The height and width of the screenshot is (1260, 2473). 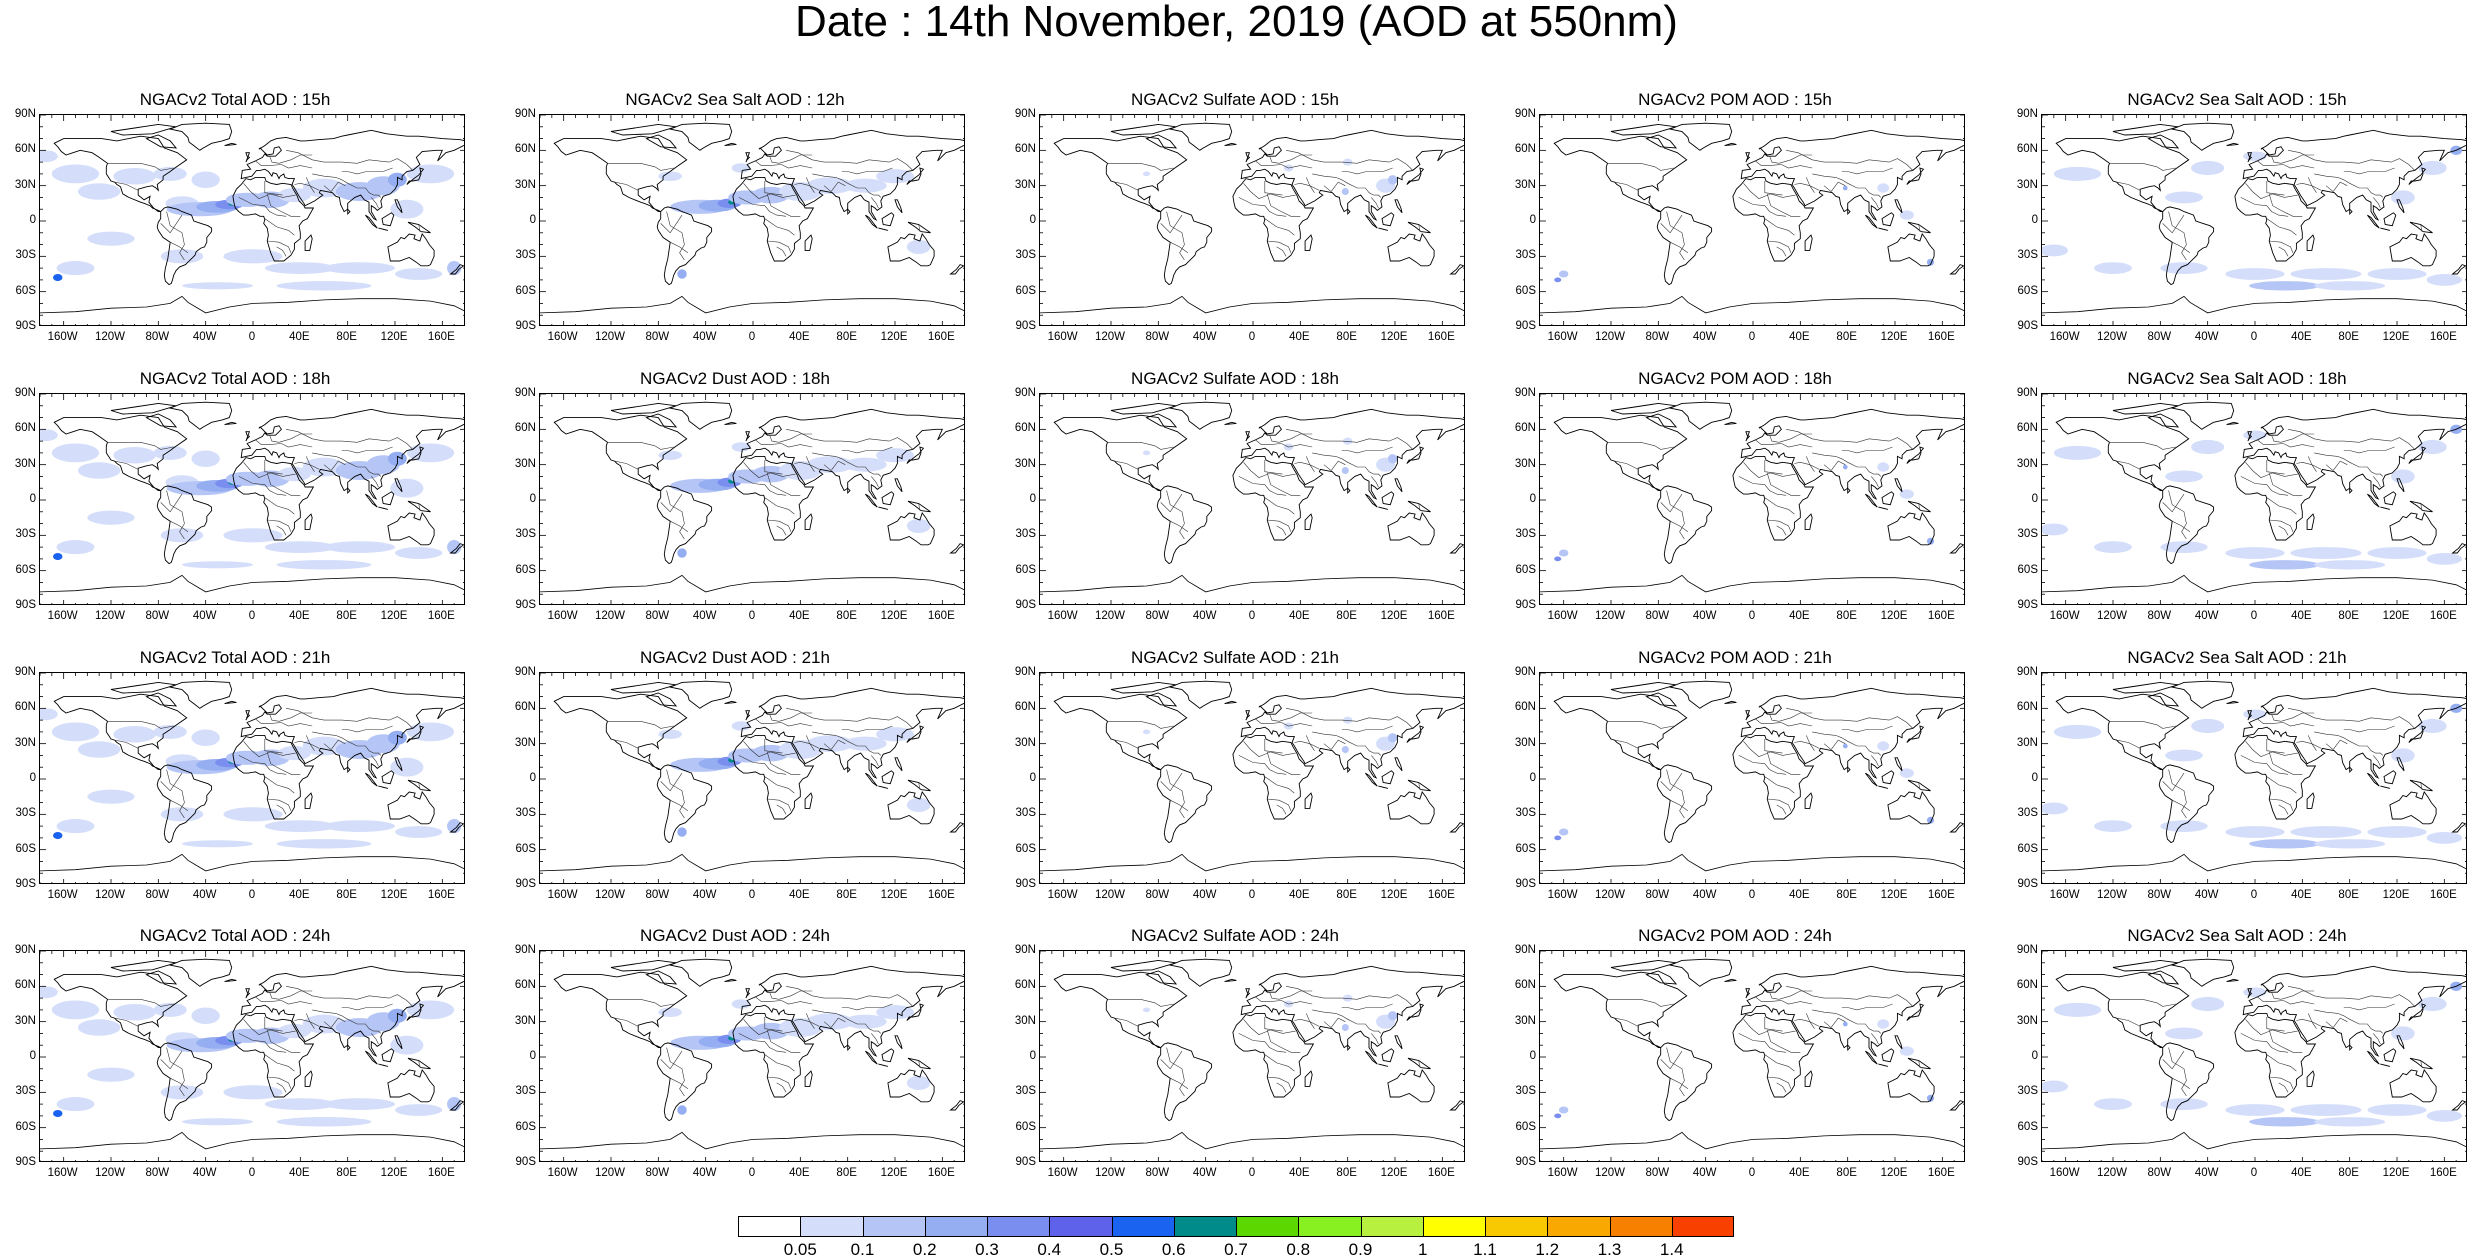 What do you see at coordinates (2027, 742) in the screenshot?
I see `lat-tick-label: 30N` at bounding box center [2027, 742].